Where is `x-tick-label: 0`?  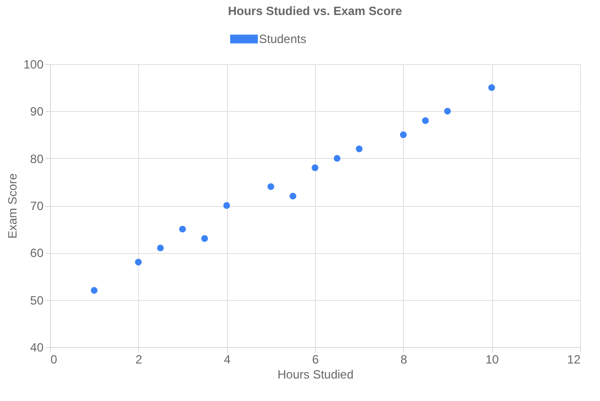
x-tick-label: 0 is located at coordinates (54, 359).